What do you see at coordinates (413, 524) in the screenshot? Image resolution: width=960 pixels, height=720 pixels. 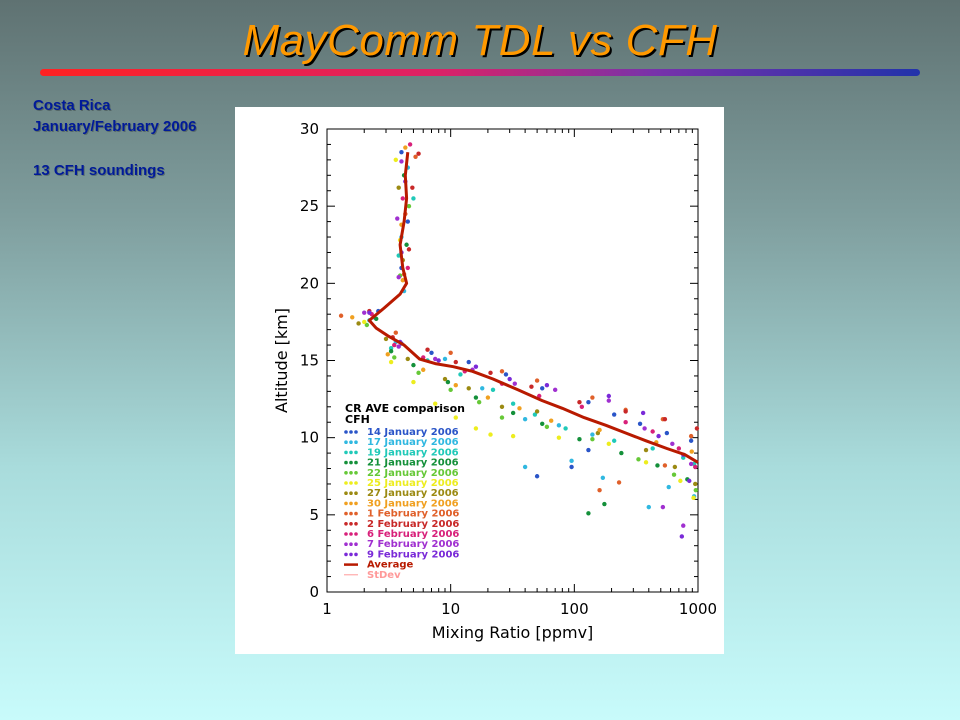 I see `legend-label: 2 February 2006` at bounding box center [413, 524].